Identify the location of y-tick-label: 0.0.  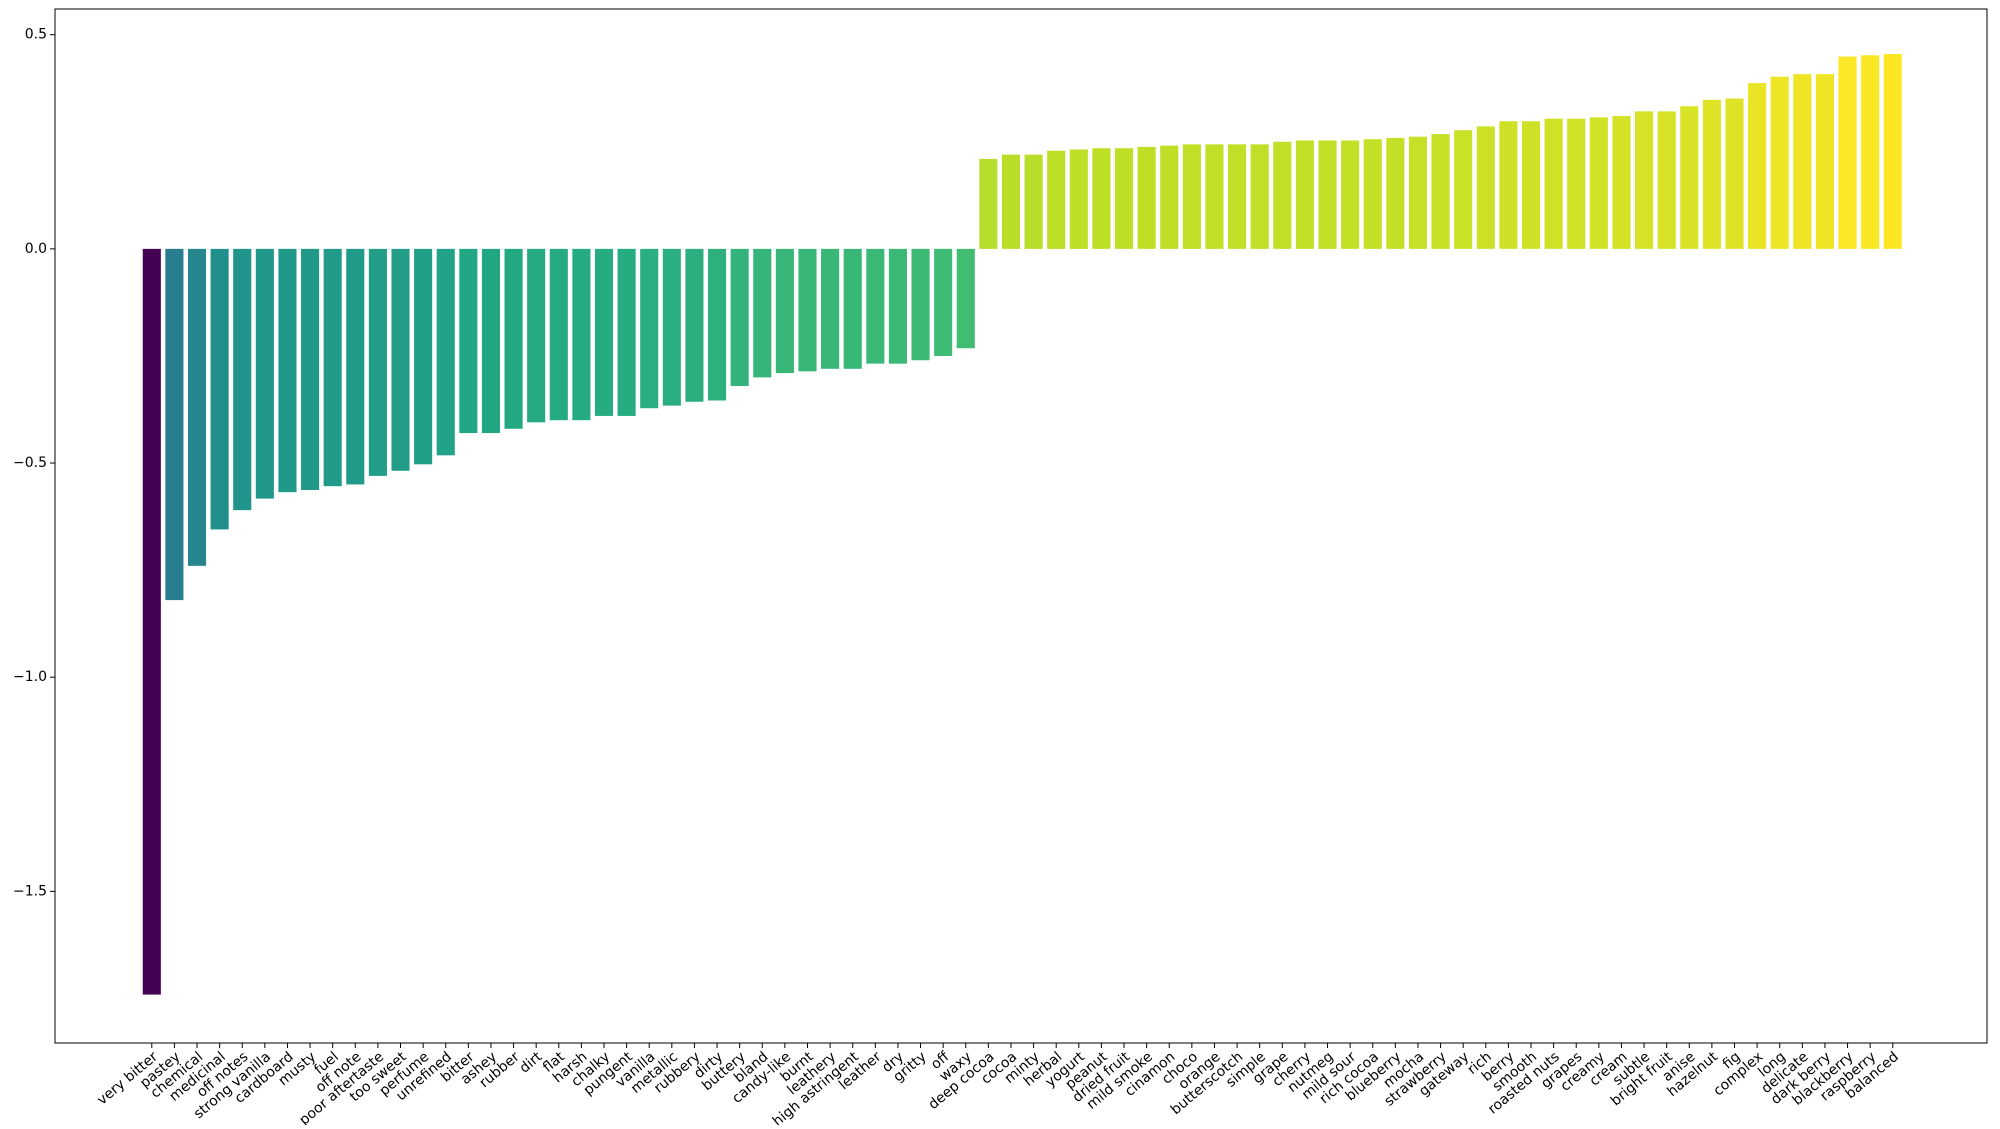
(36, 249).